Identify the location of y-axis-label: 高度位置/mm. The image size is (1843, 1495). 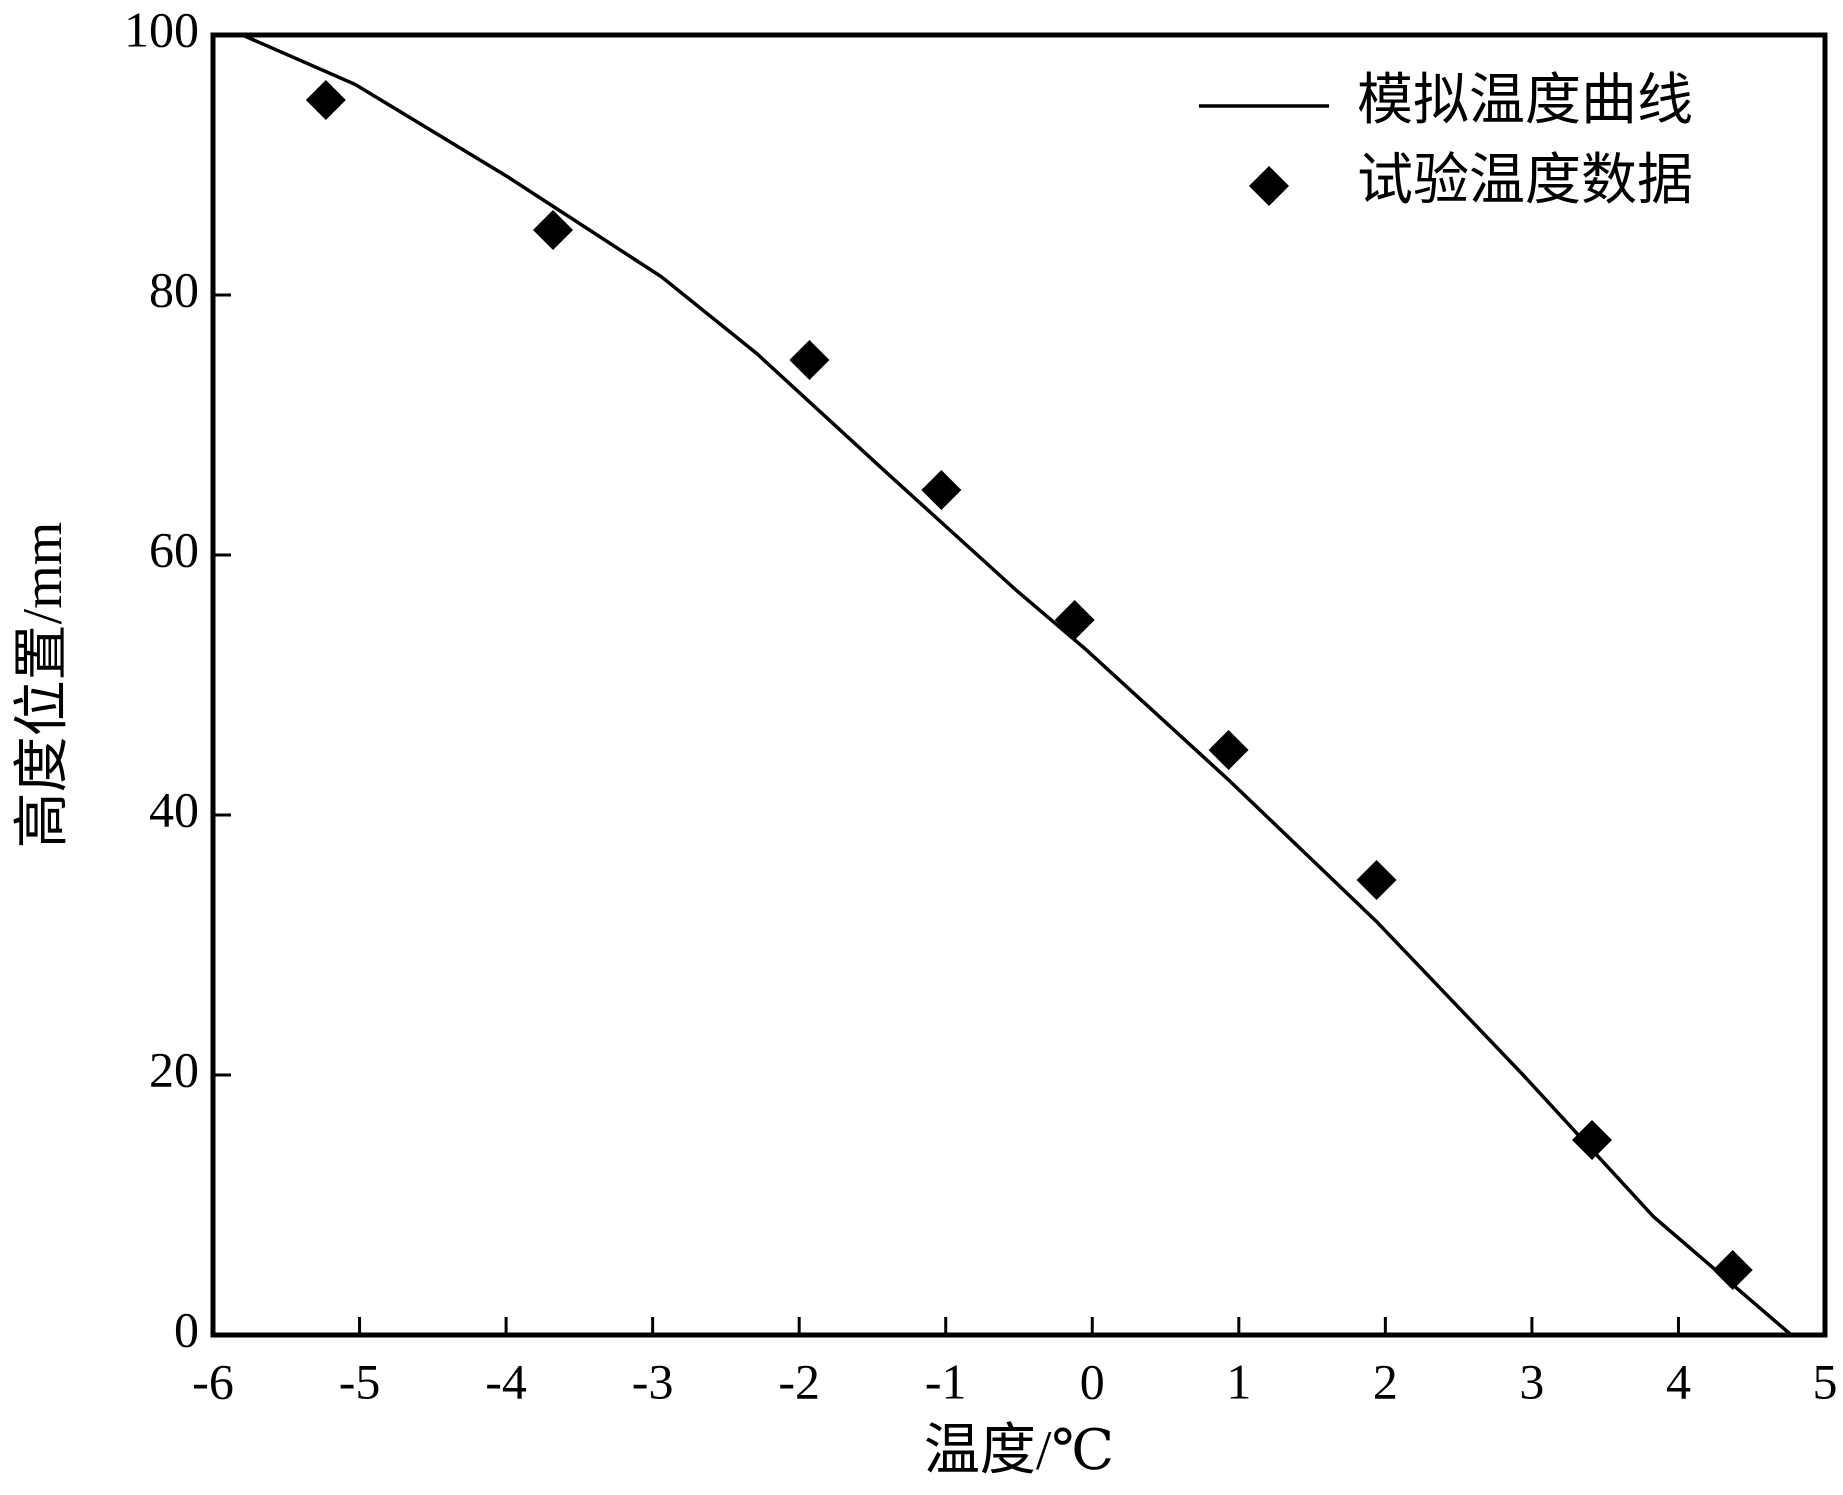
(43, 685).